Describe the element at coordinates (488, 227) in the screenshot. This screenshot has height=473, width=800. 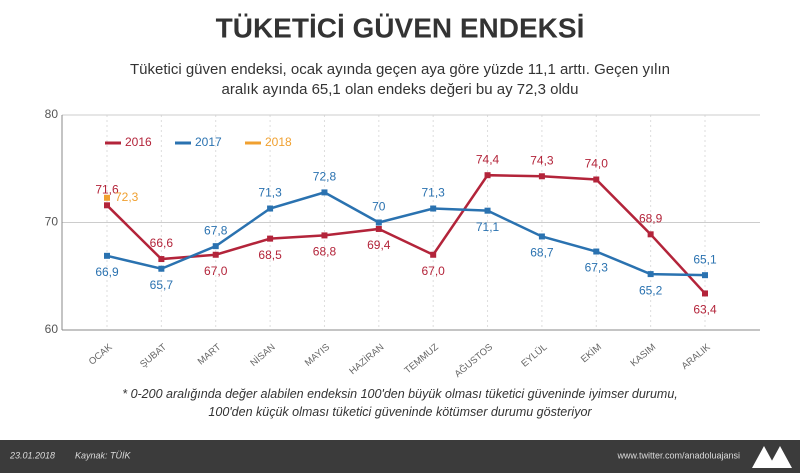
I see `value-label: 71,1` at that location.